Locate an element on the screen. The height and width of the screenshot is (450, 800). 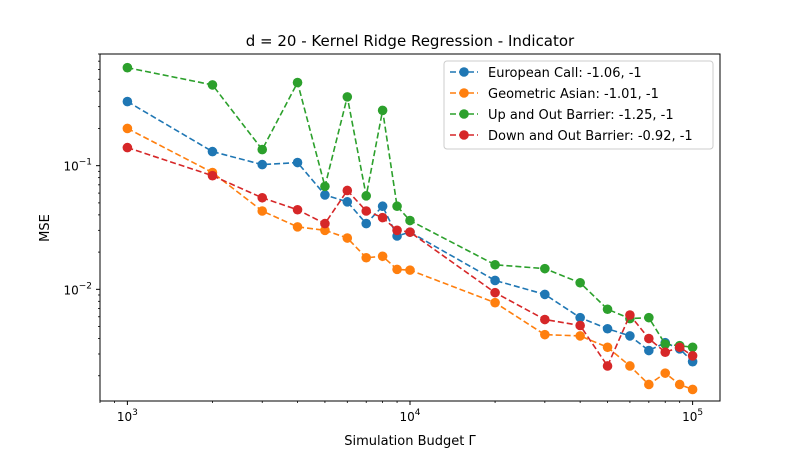
x-tick-label: 10⁴ is located at coordinates (409, 416).